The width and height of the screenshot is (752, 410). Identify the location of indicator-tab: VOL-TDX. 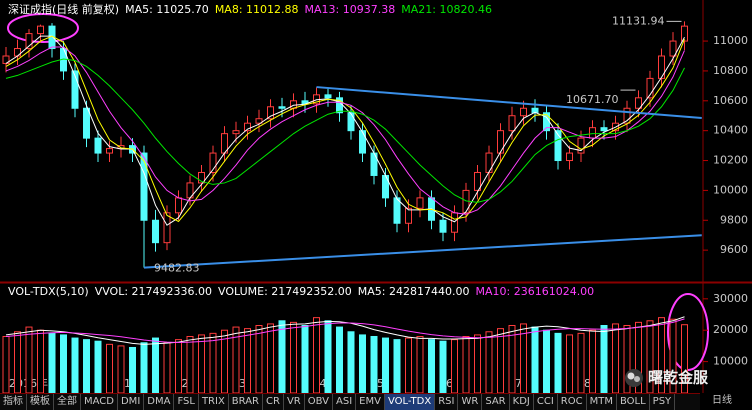
(410, 402).